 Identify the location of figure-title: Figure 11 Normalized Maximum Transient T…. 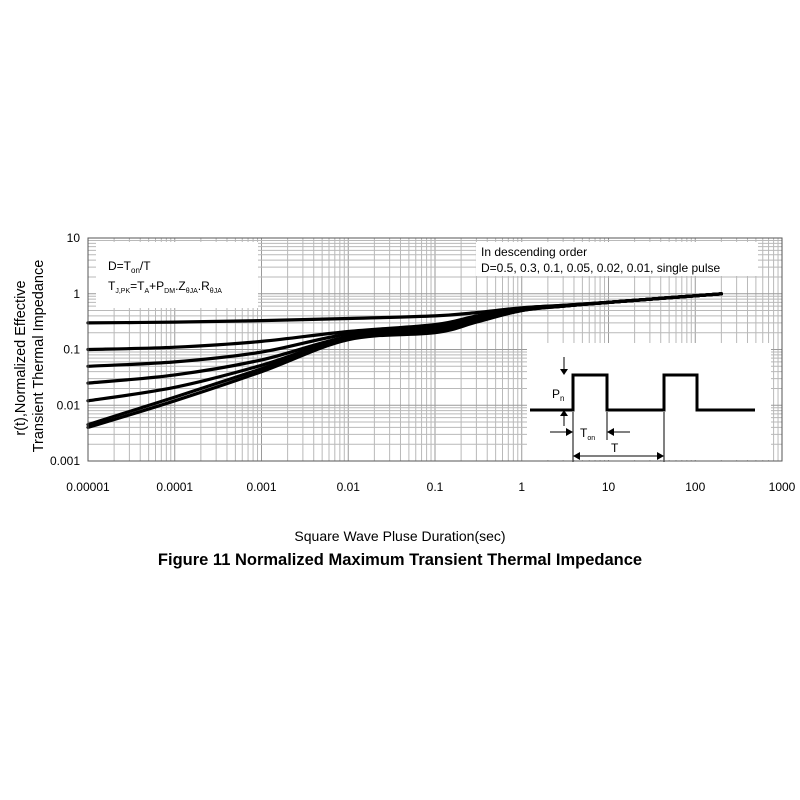
(400, 560).